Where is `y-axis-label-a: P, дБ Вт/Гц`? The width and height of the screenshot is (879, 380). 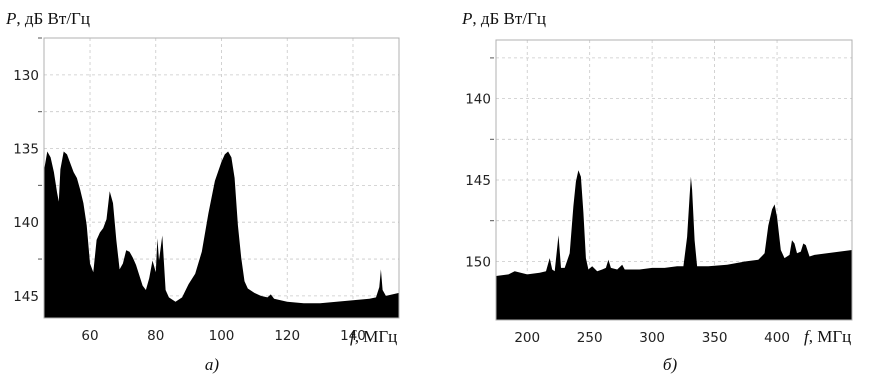 y-axis-label-a: P, дБ Вт/Гц is located at coordinates (47, 18).